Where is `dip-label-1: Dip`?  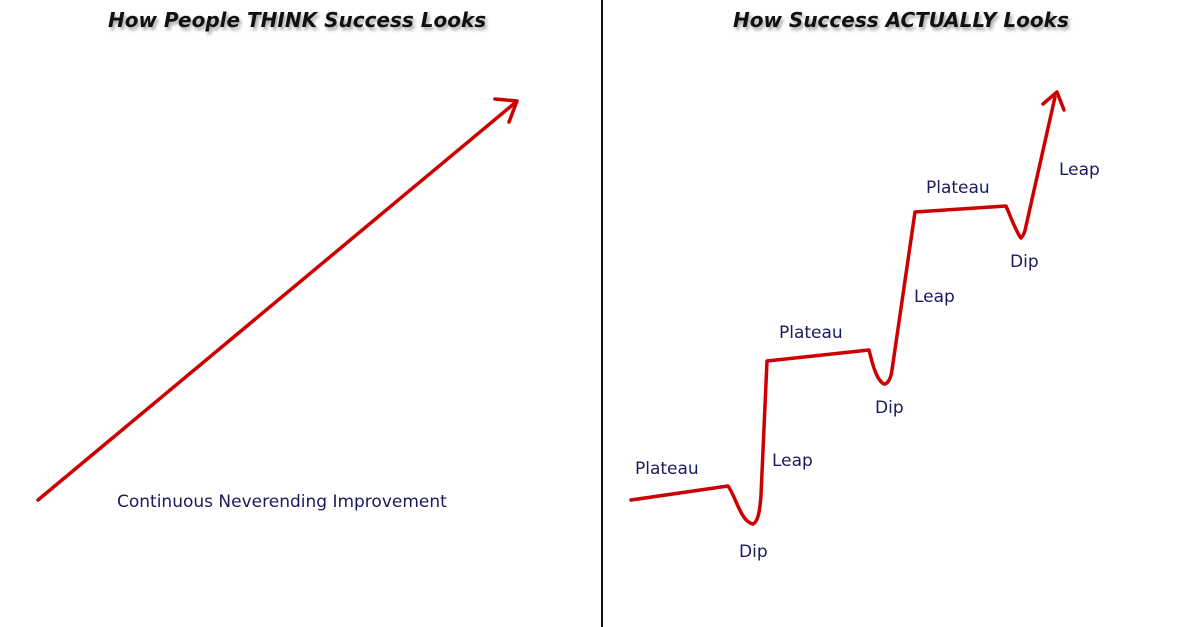
dip-label-1: Dip is located at coordinates (753, 552).